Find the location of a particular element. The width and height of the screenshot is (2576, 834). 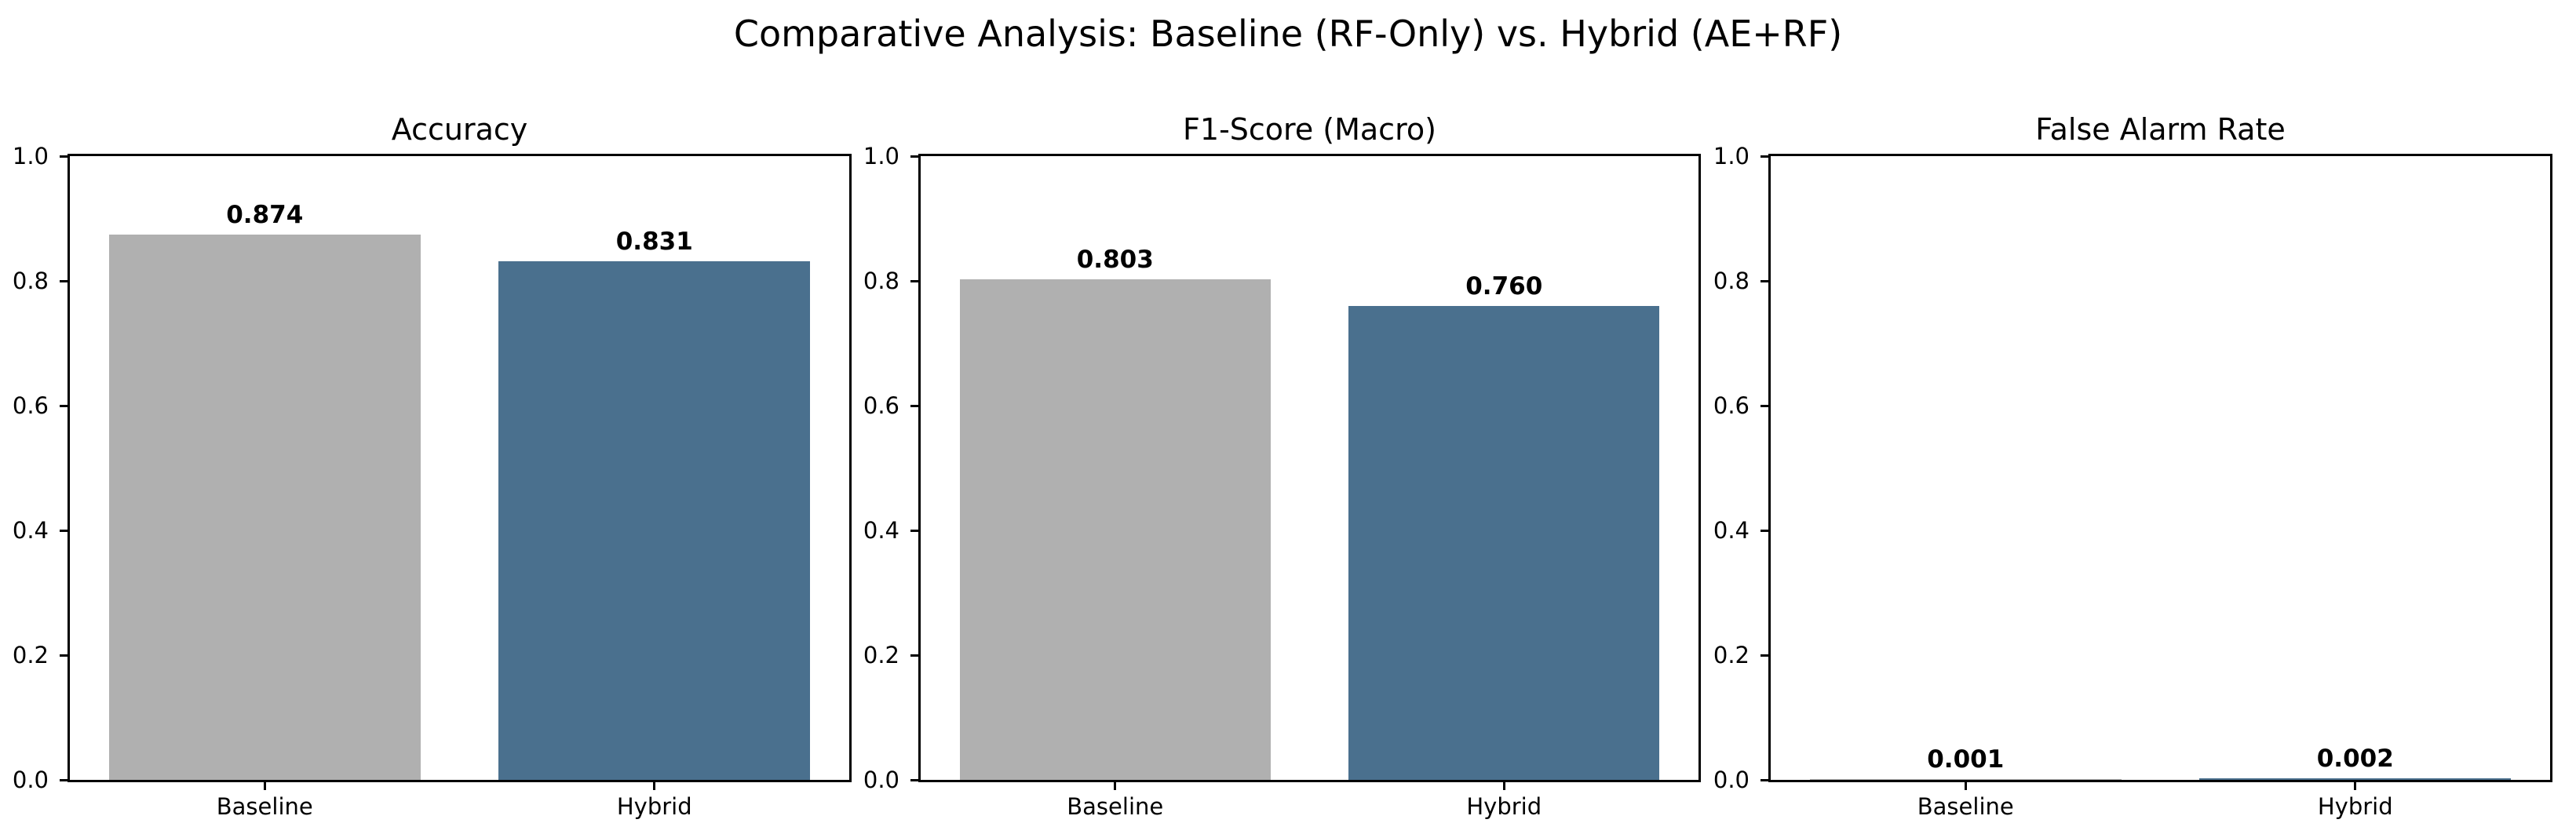

bar-value-label: 0.831 is located at coordinates (654, 242).